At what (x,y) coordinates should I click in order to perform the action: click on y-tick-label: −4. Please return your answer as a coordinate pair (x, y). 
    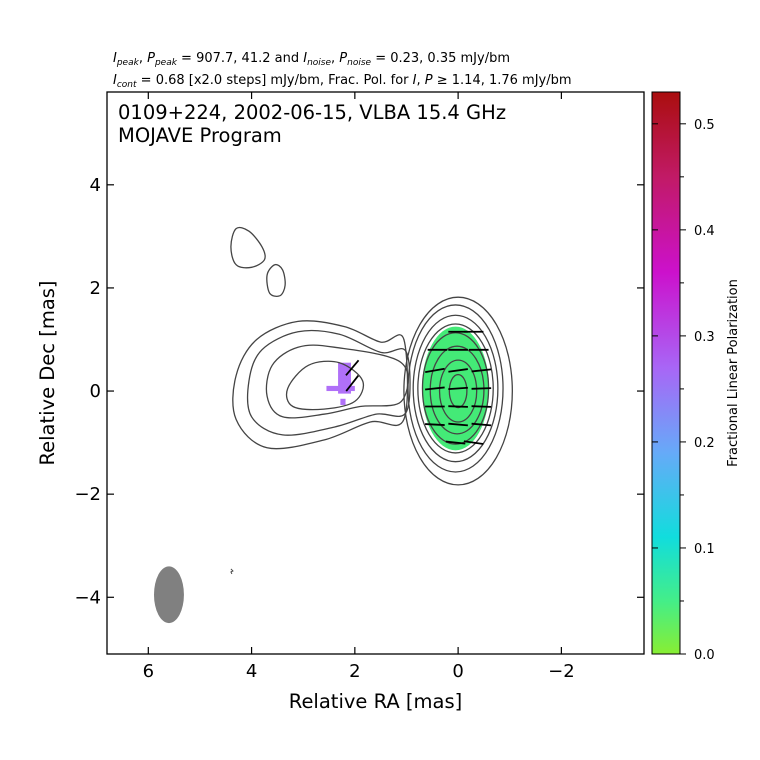
    Looking at the image, I should click on (87, 597).